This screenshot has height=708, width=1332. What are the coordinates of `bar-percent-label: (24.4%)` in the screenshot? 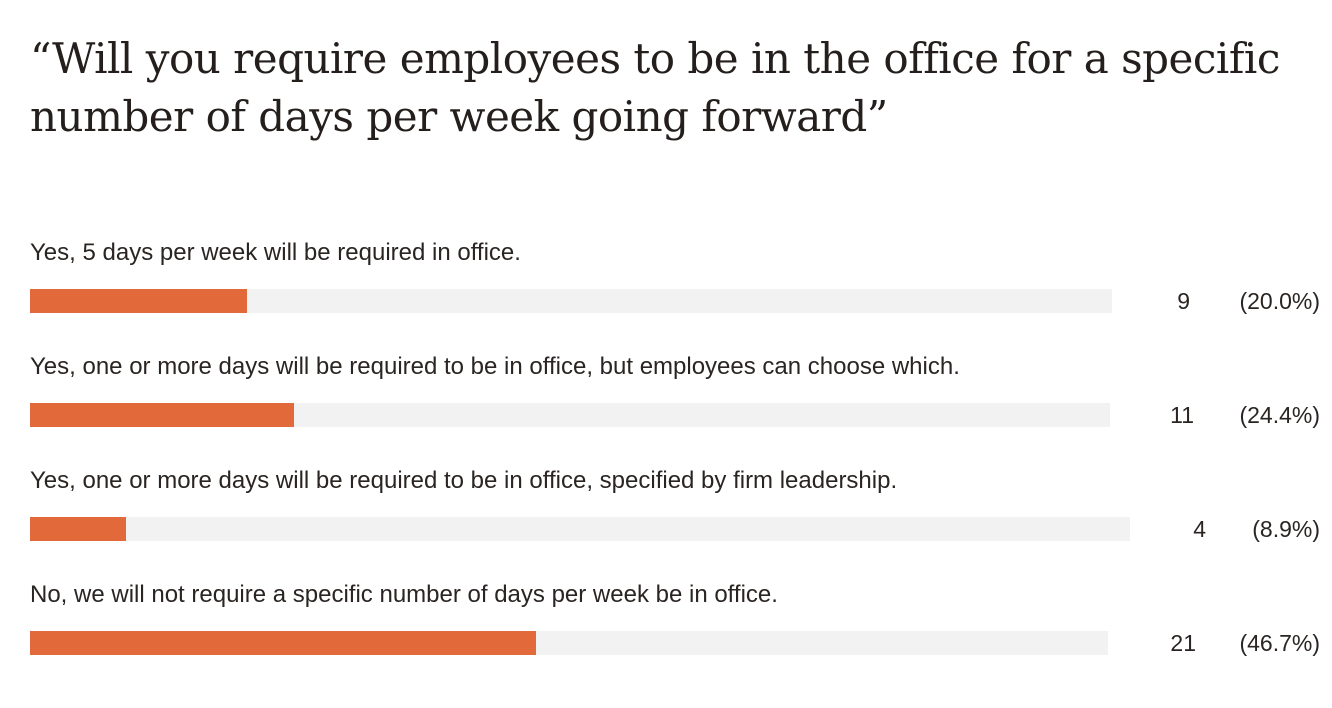 It's located at (1279, 415).